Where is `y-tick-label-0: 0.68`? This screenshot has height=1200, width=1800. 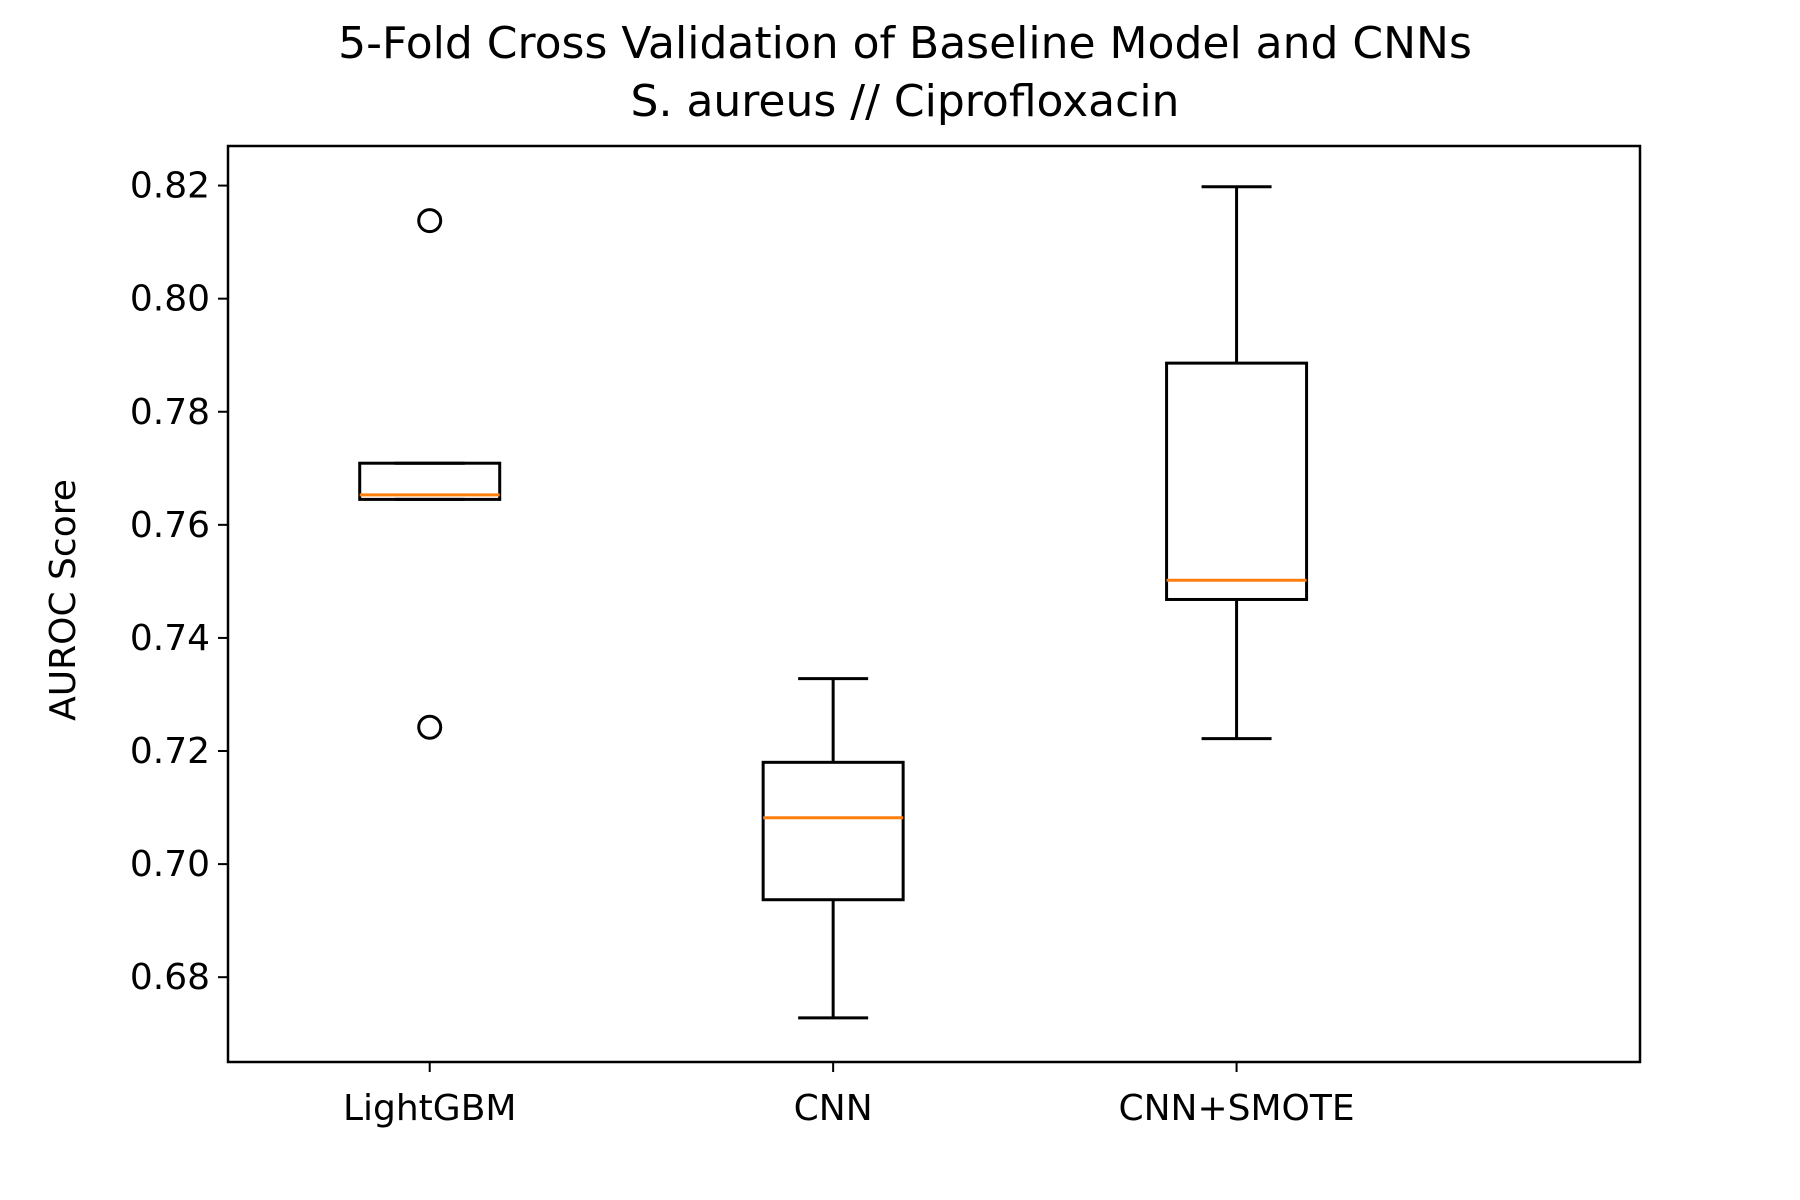 y-tick-label-0: 0.68 is located at coordinates (170, 977).